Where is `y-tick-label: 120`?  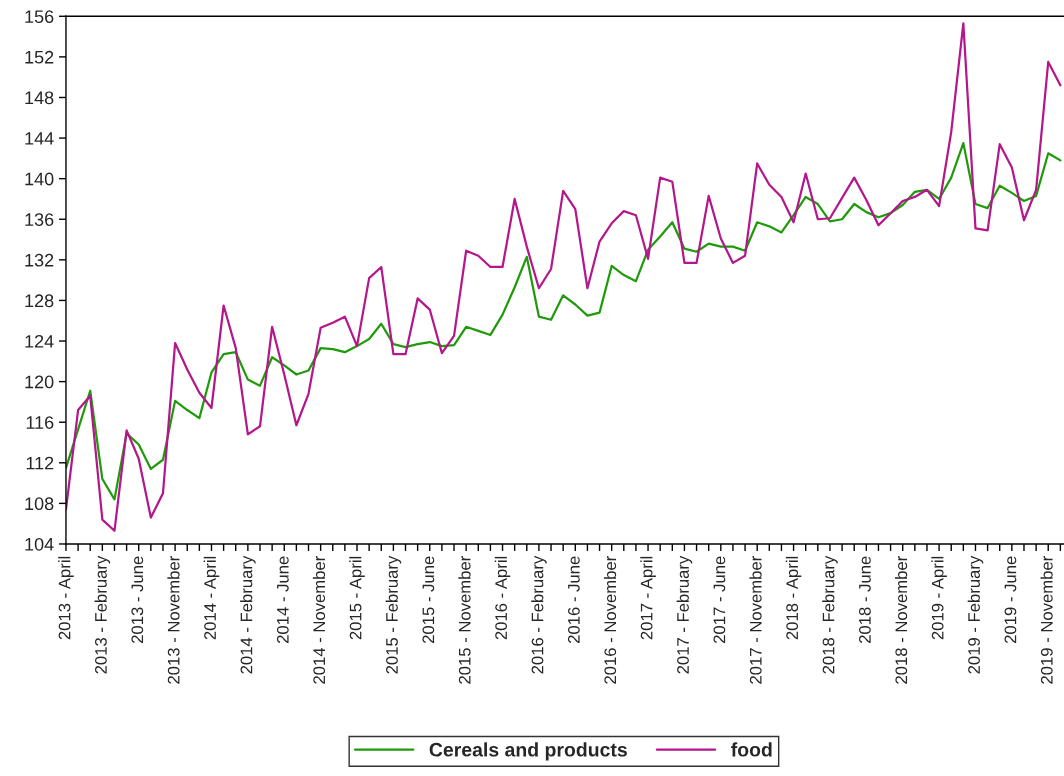 y-tick-label: 120 is located at coordinates (39, 382).